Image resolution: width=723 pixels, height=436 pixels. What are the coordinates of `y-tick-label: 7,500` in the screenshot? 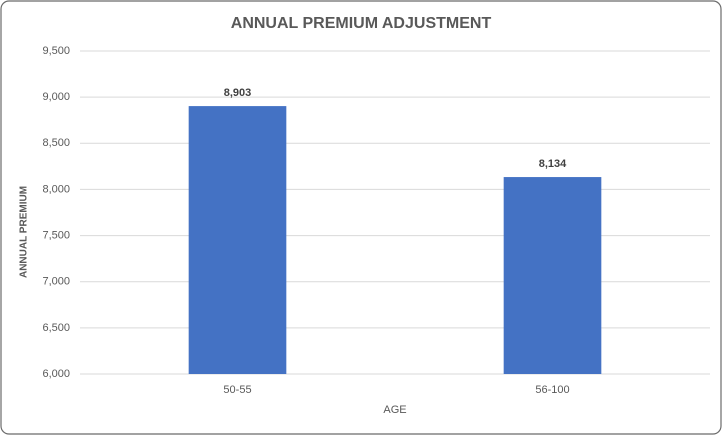 It's located at (56, 235).